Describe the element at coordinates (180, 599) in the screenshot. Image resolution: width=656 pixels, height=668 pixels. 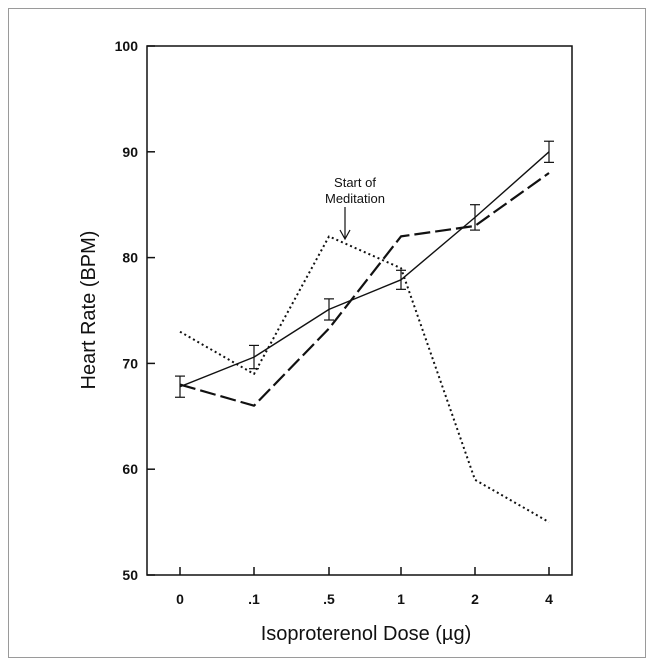
I see `x-tick-label: 0` at that location.